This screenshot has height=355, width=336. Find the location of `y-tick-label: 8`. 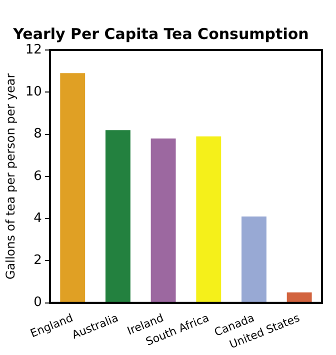

y-tick-label: 8 is located at coordinates (38, 134).